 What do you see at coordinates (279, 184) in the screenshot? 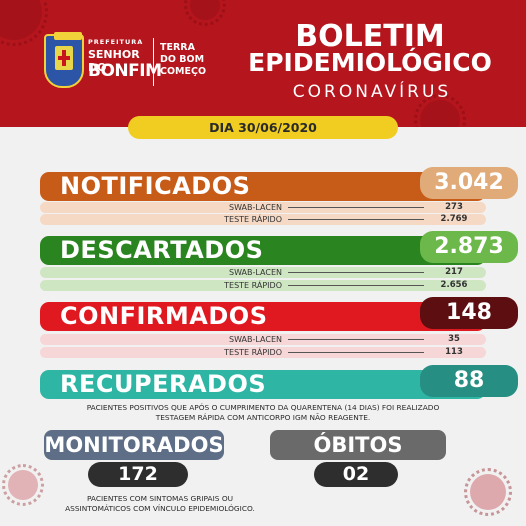
I see `notificados-bar: NOTIFICADOS 3.042` at bounding box center [279, 184].